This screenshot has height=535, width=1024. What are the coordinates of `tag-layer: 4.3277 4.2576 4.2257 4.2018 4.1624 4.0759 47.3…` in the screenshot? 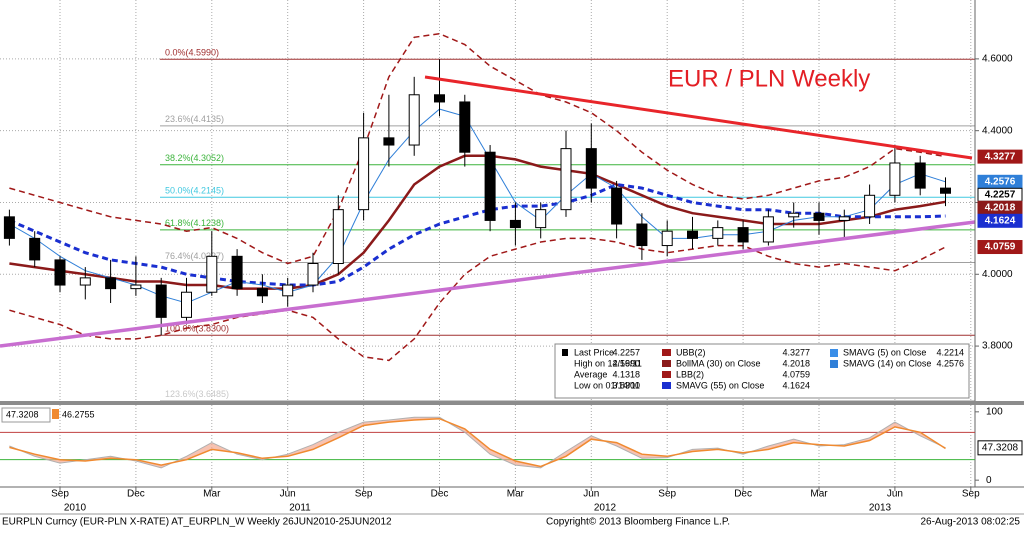 It's located at (1000, 302).